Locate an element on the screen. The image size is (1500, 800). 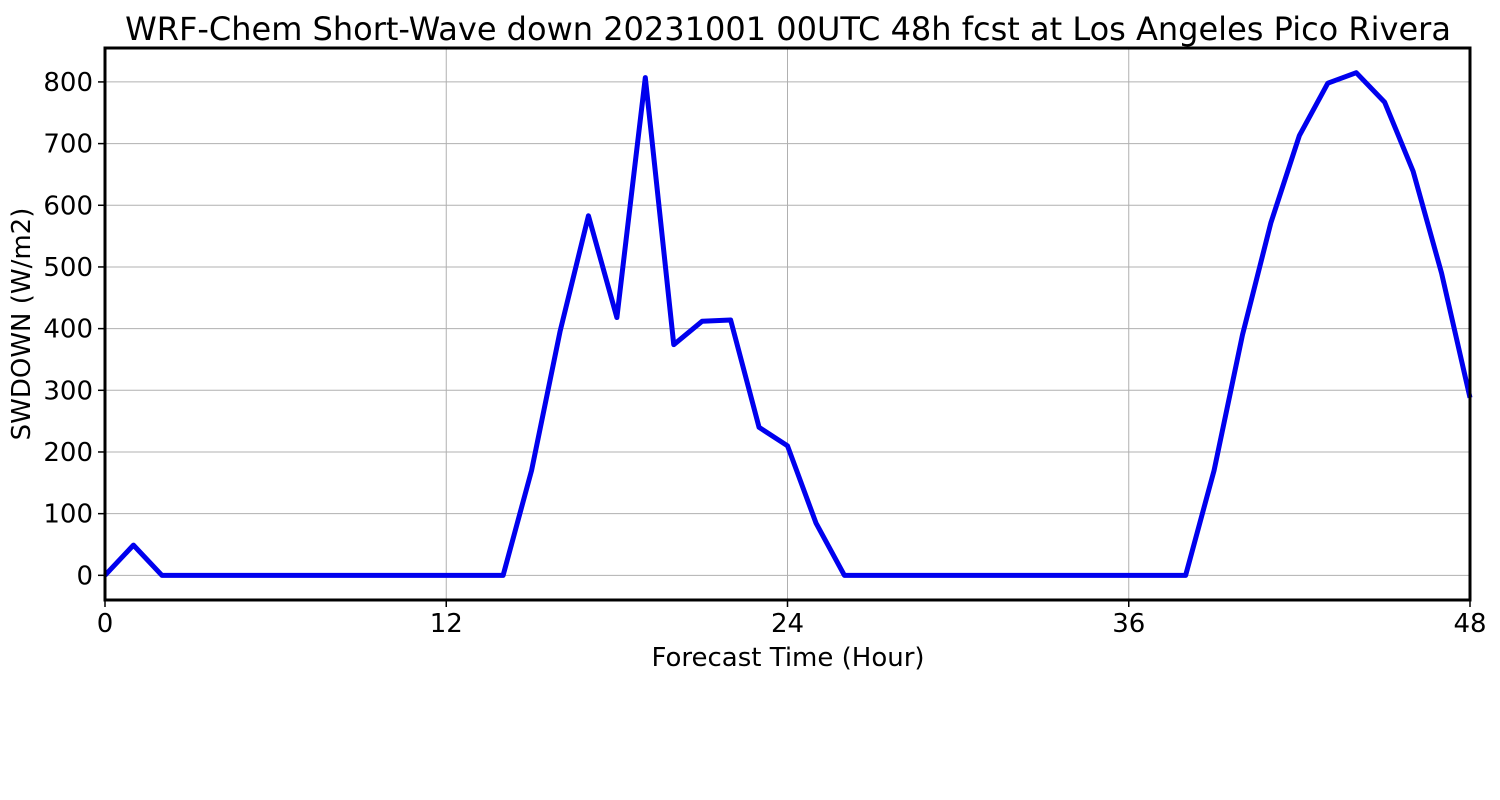
y-tick-label: 400 is located at coordinates (68, 330).